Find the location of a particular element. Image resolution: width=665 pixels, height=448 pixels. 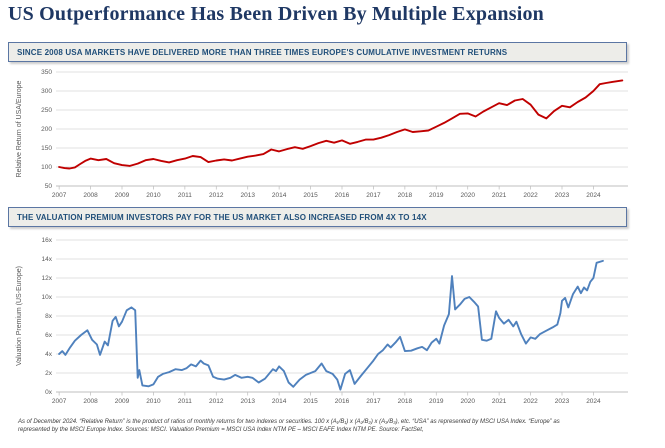

svg-text: 250 is located at coordinates (46, 110).